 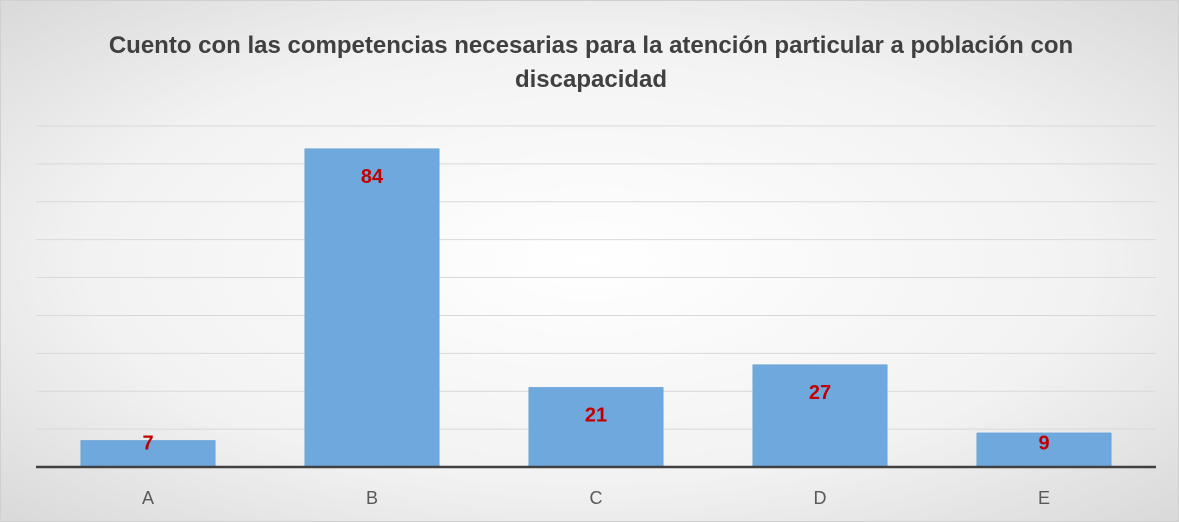 I want to click on data-label: 9, so click(x=1043, y=443).